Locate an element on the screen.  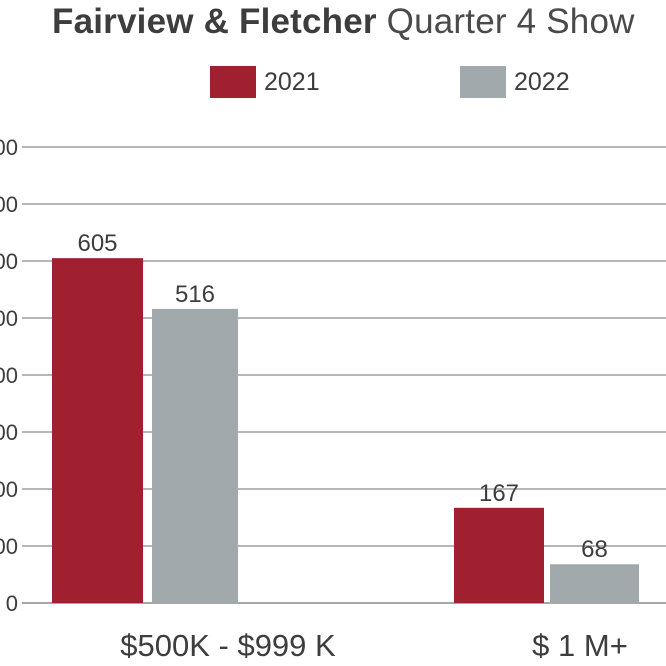
chart-title-rest: Quarter 4 Show is located at coordinates (505, 21).